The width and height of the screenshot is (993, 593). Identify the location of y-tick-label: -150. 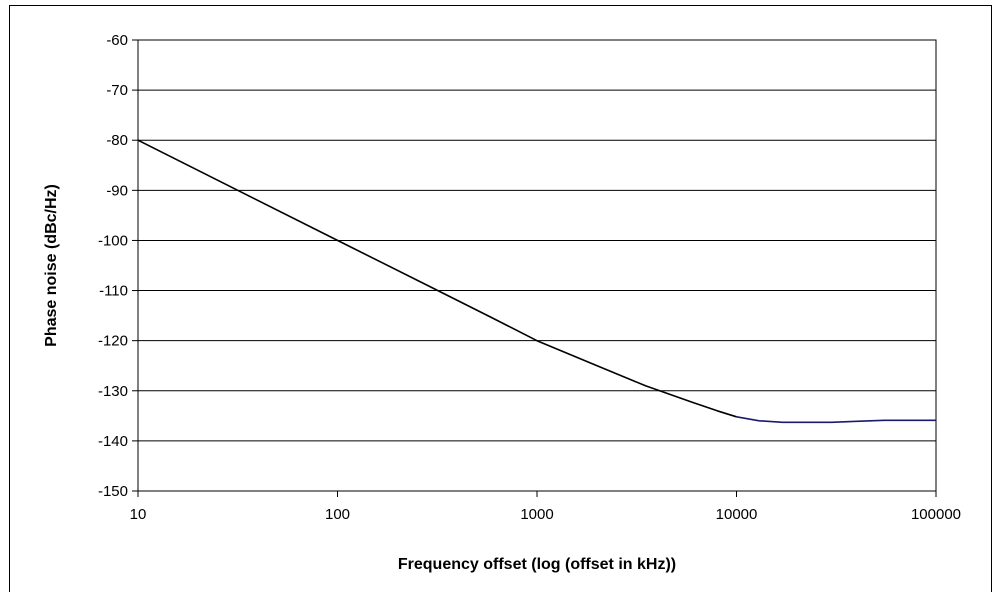
(113, 491).